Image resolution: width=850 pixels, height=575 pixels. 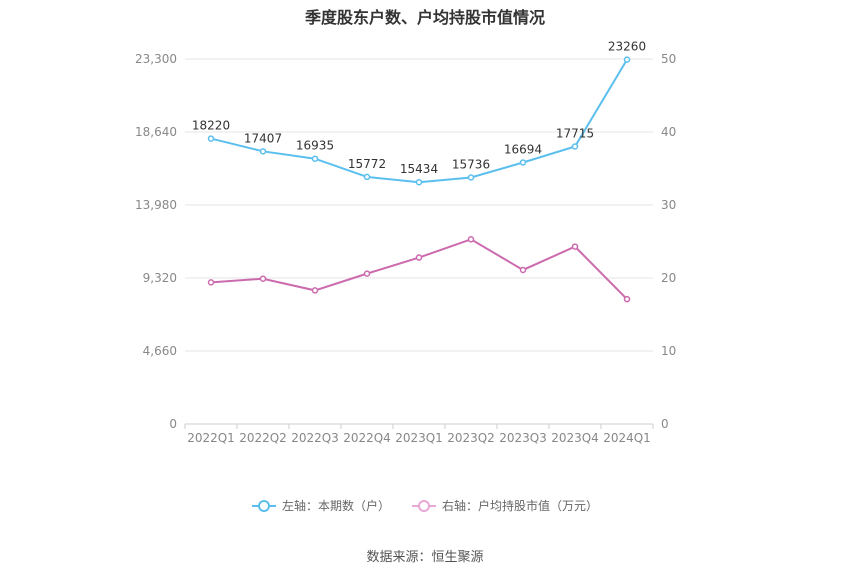 I want to click on chart-legend: 左轴：本期数（户） 右轴：户均持股市值（万元）, so click(x=425, y=505).